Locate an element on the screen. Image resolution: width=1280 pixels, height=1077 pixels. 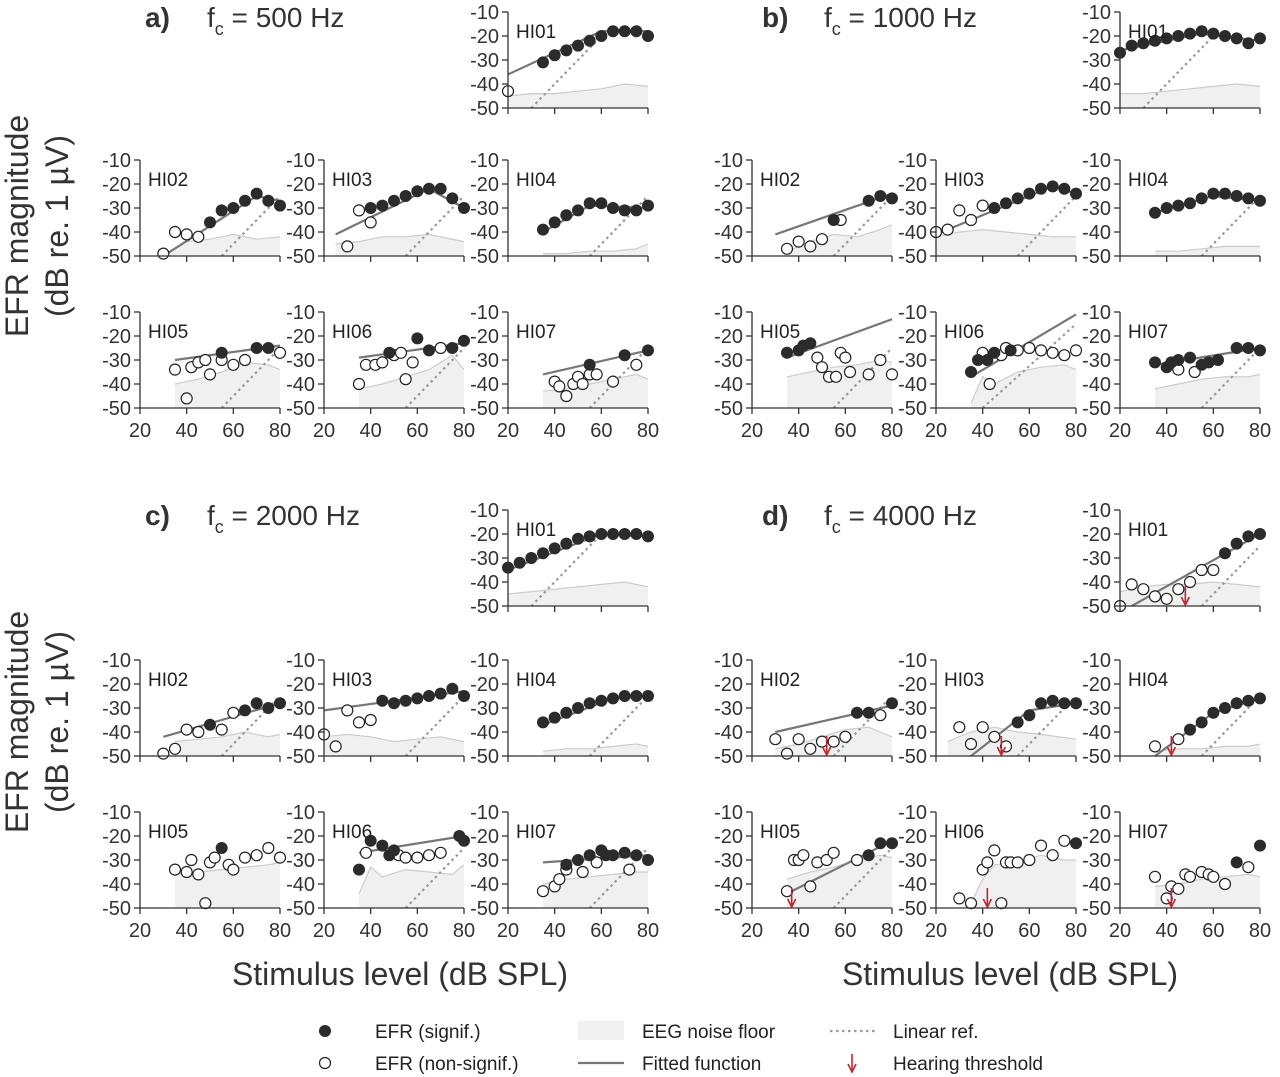
subject-label: HI06 is located at coordinates (352, 332).